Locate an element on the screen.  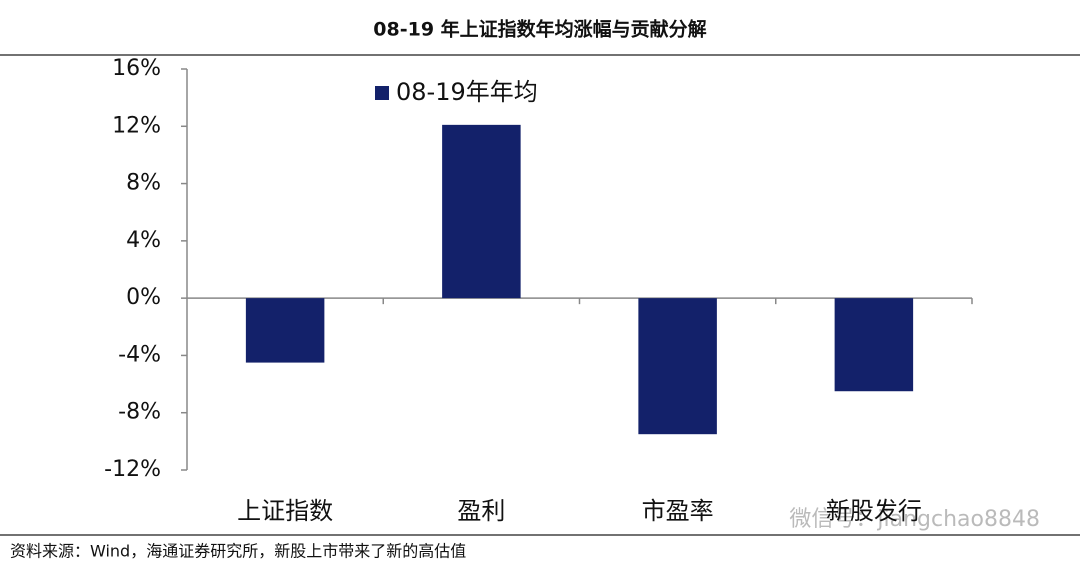
y-tick-label: -8% is located at coordinates (139, 412).